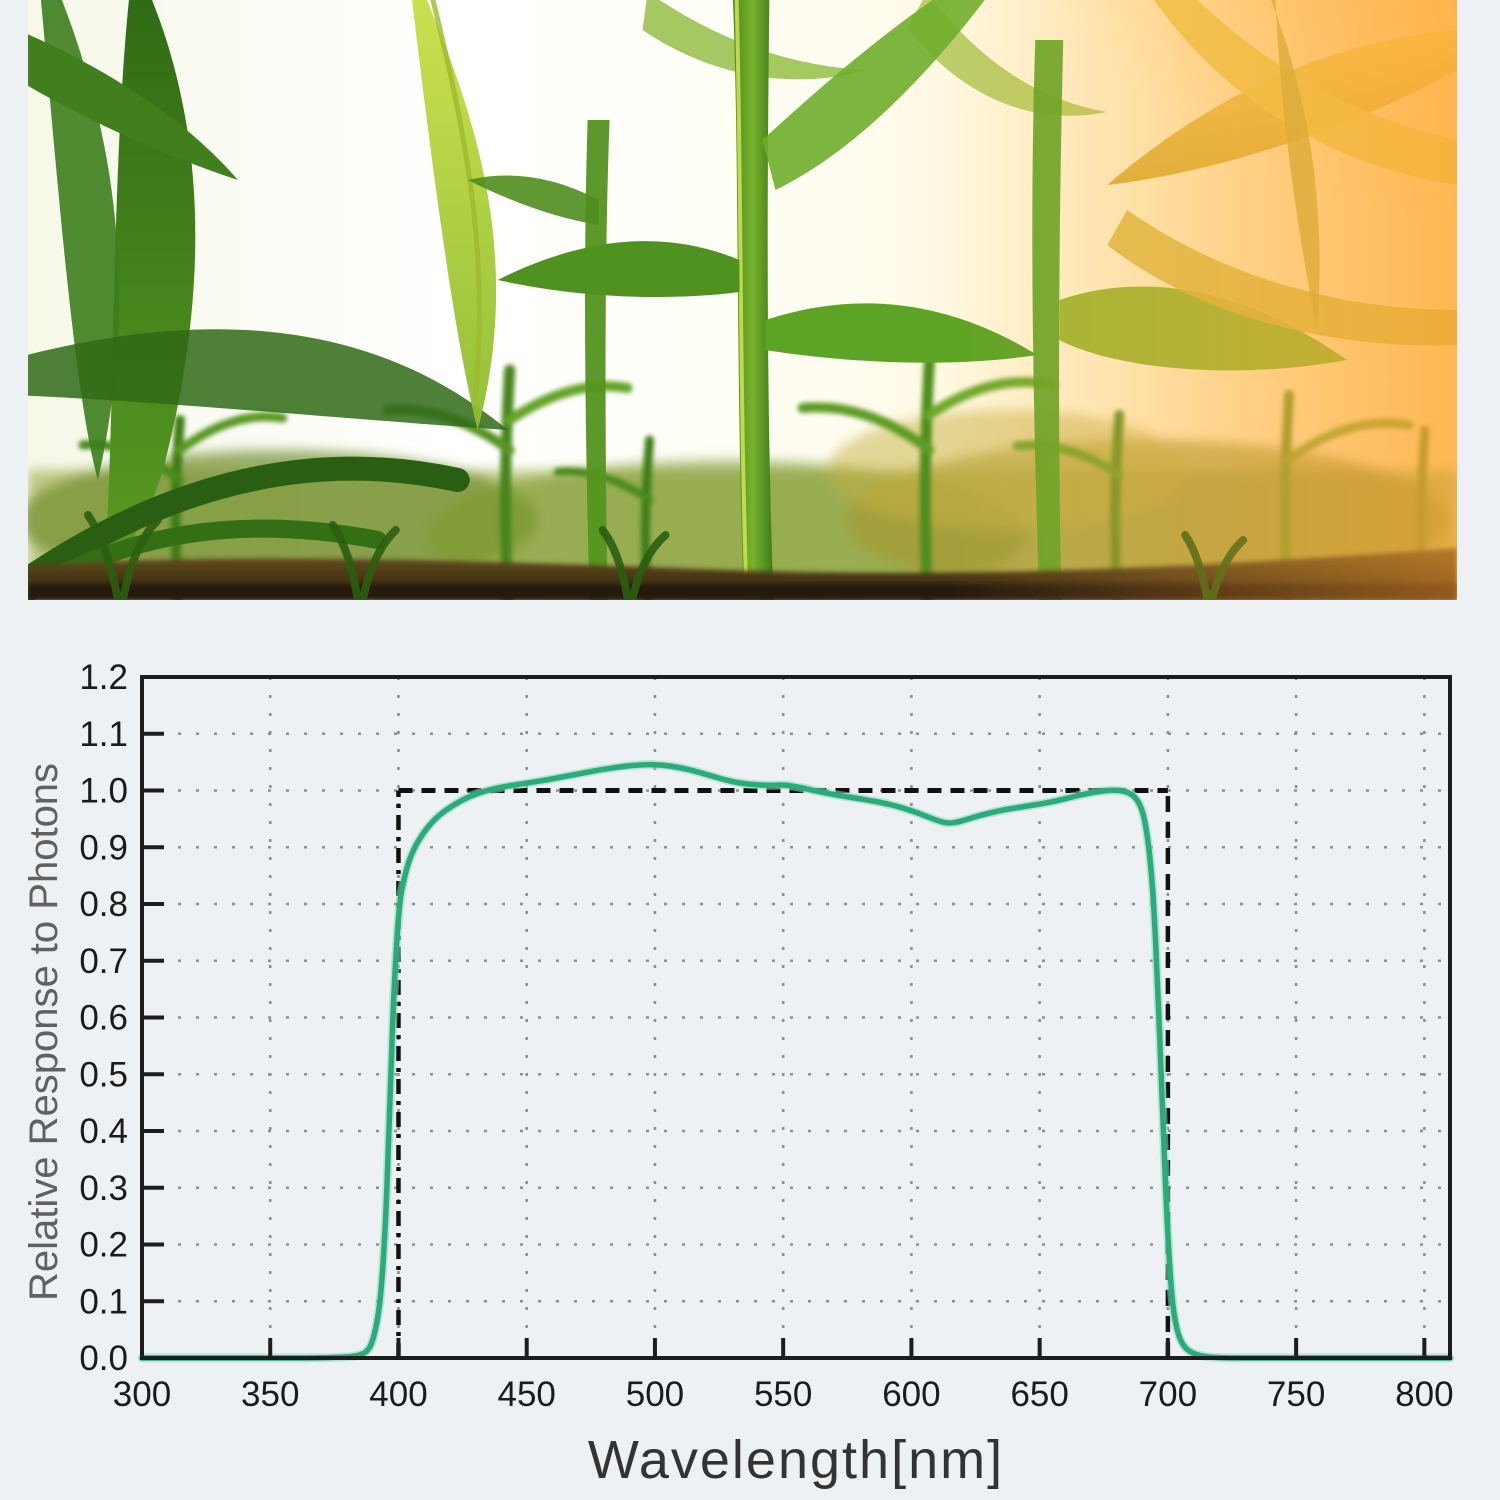 The width and height of the screenshot is (1500, 1500). I want to click on y-tick-label: 1.1, so click(103, 734).